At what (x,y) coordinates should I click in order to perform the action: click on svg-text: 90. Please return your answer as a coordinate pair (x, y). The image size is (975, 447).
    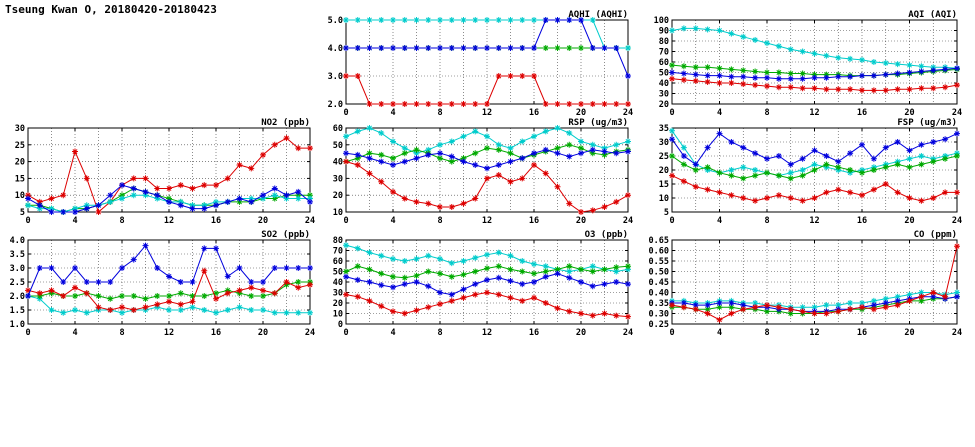
    Looking at the image, I should click on (664, 32).